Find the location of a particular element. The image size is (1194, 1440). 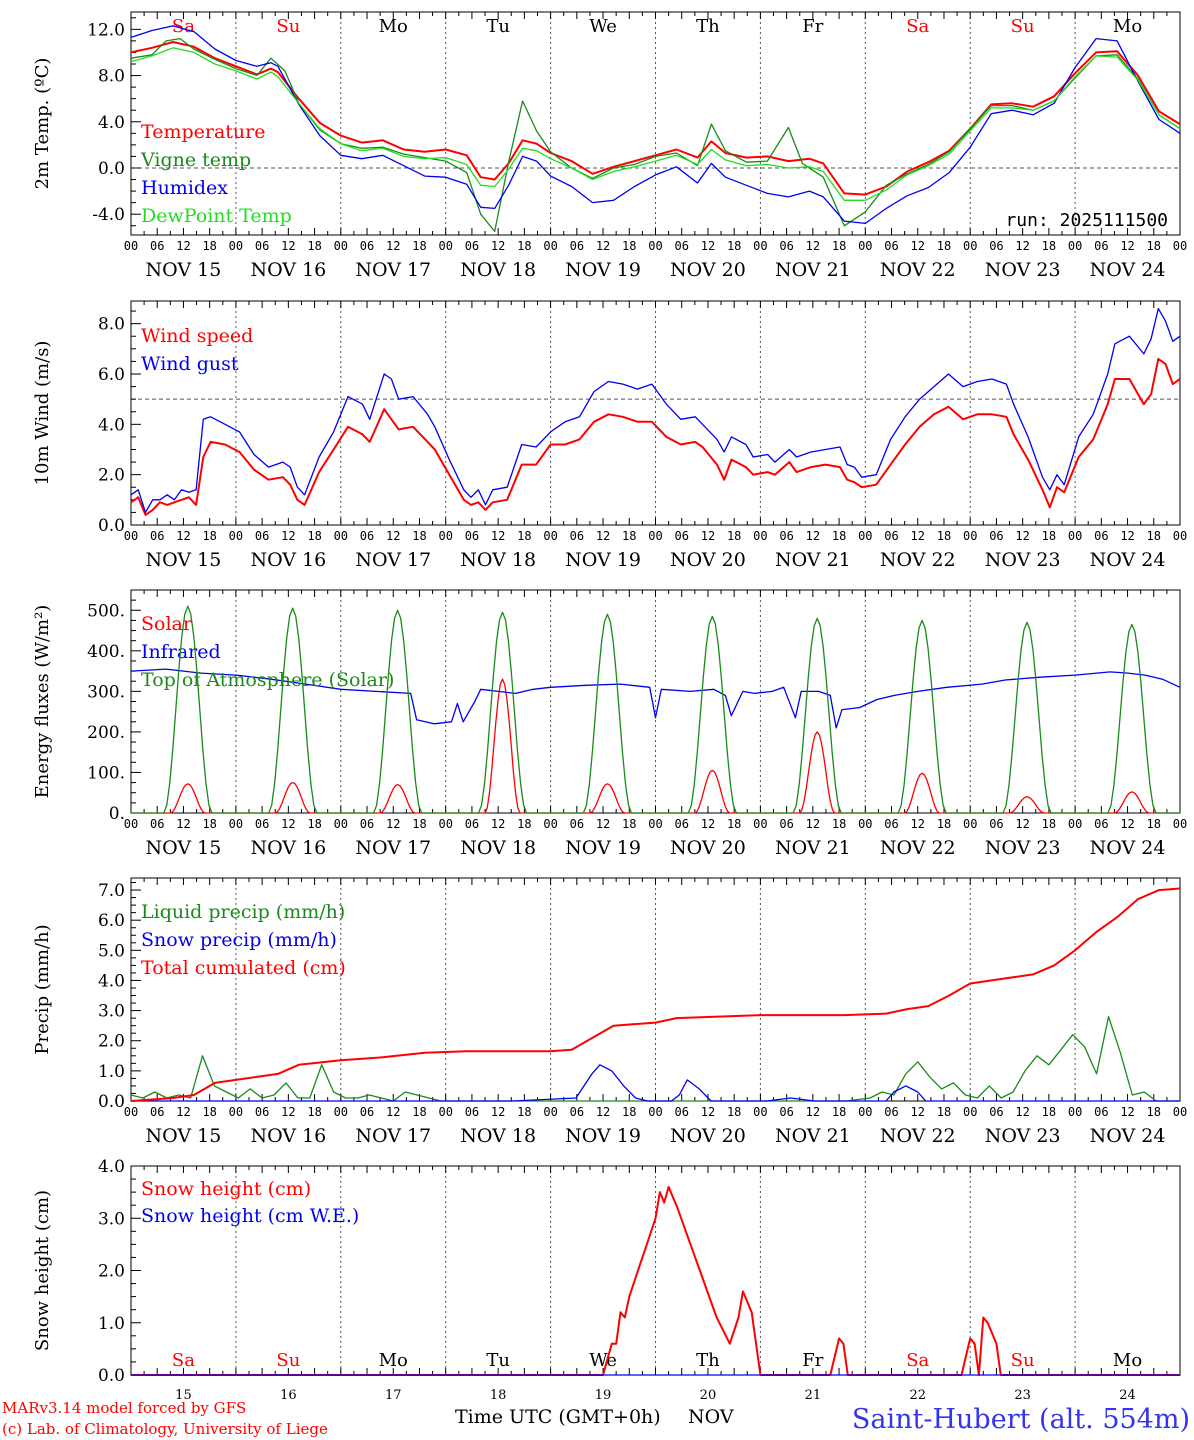

y-tick-label: 1.0 is located at coordinates (111, 1072).